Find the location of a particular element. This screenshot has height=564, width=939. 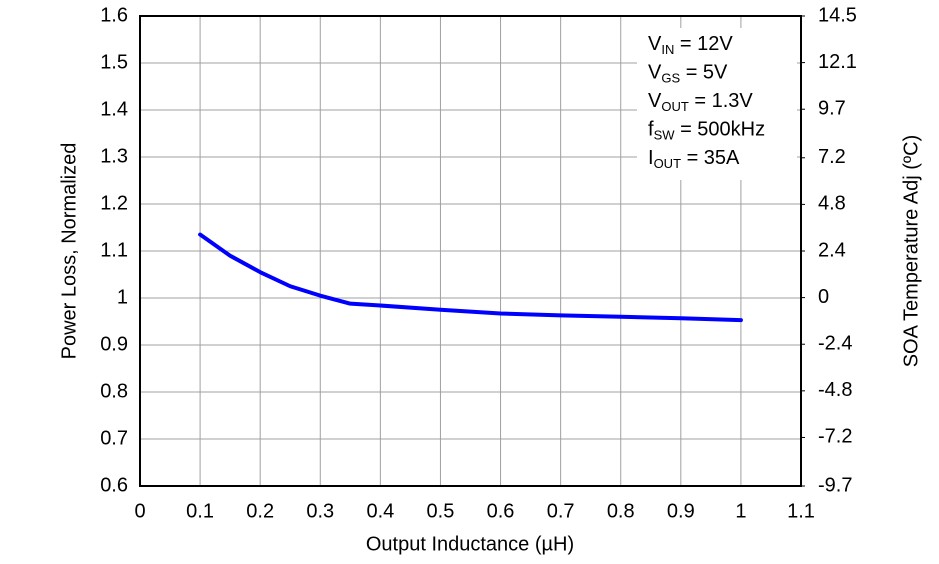

annotation-box is located at coordinates (717, 104).